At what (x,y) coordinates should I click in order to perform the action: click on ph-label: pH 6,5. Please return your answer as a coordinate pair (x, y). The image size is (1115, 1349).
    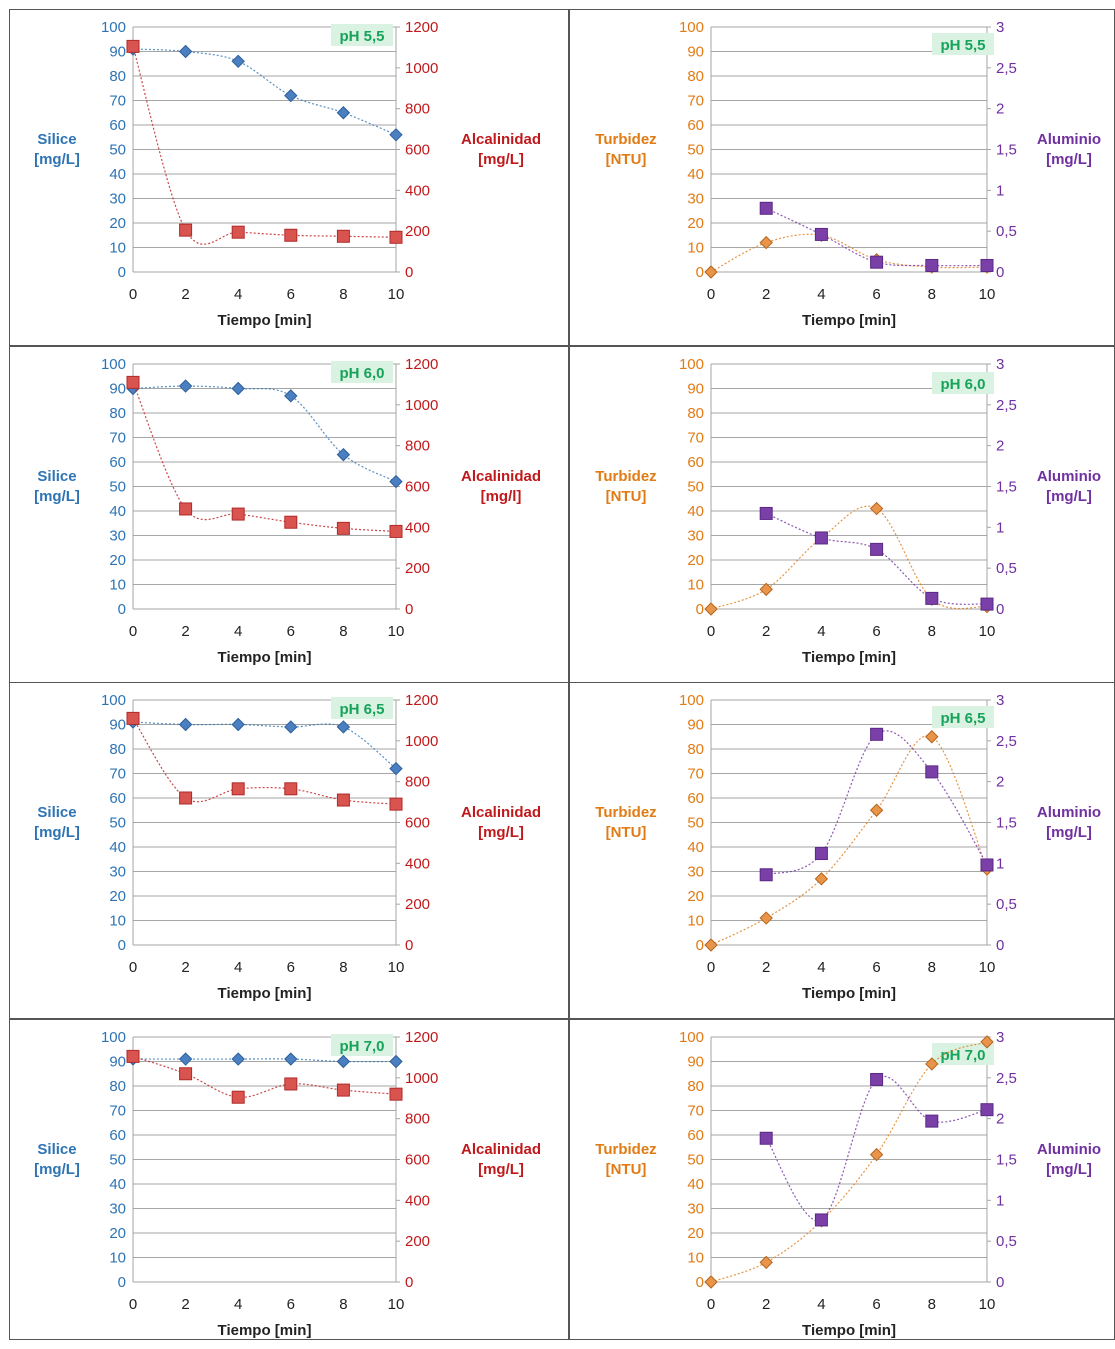
    Looking at the image, I should click on (361, 709).